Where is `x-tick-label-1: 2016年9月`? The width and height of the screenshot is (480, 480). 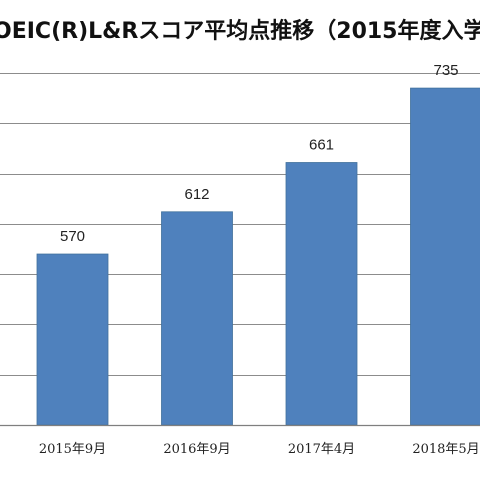 x-tick-label-1: 2016年9月 is located at coordinates (196, 449).